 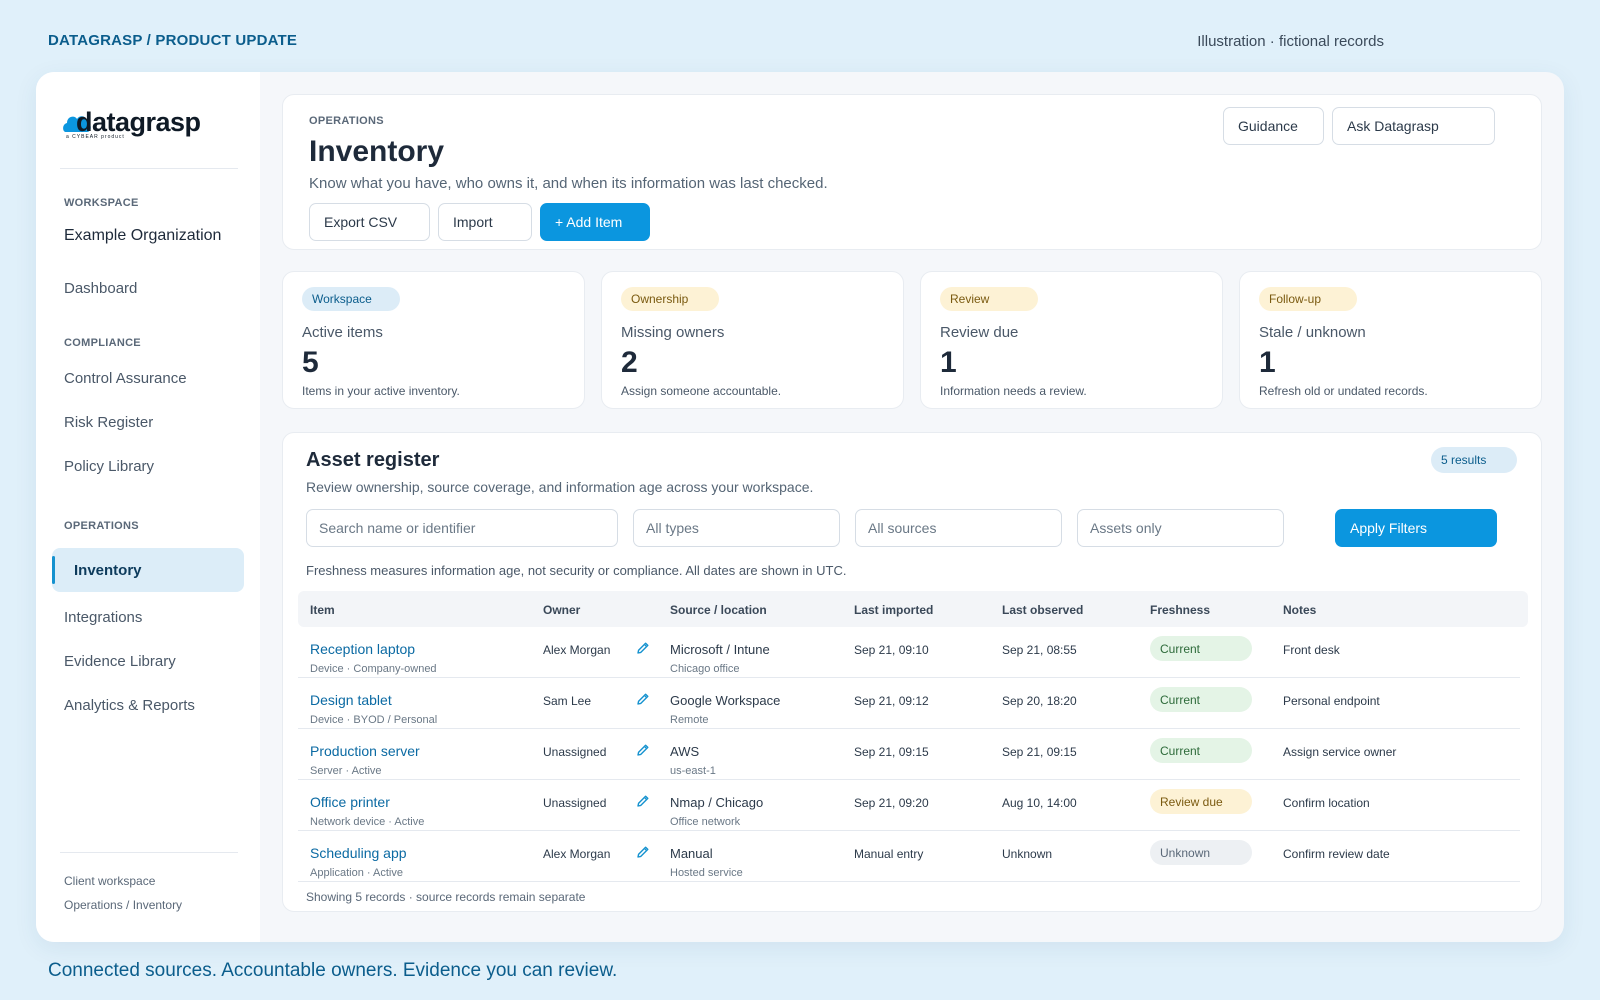 What do you see at coordinates (365, 751) in the screenshot?
I see `item-name-link: Production server` at bounding box center [365, 751].